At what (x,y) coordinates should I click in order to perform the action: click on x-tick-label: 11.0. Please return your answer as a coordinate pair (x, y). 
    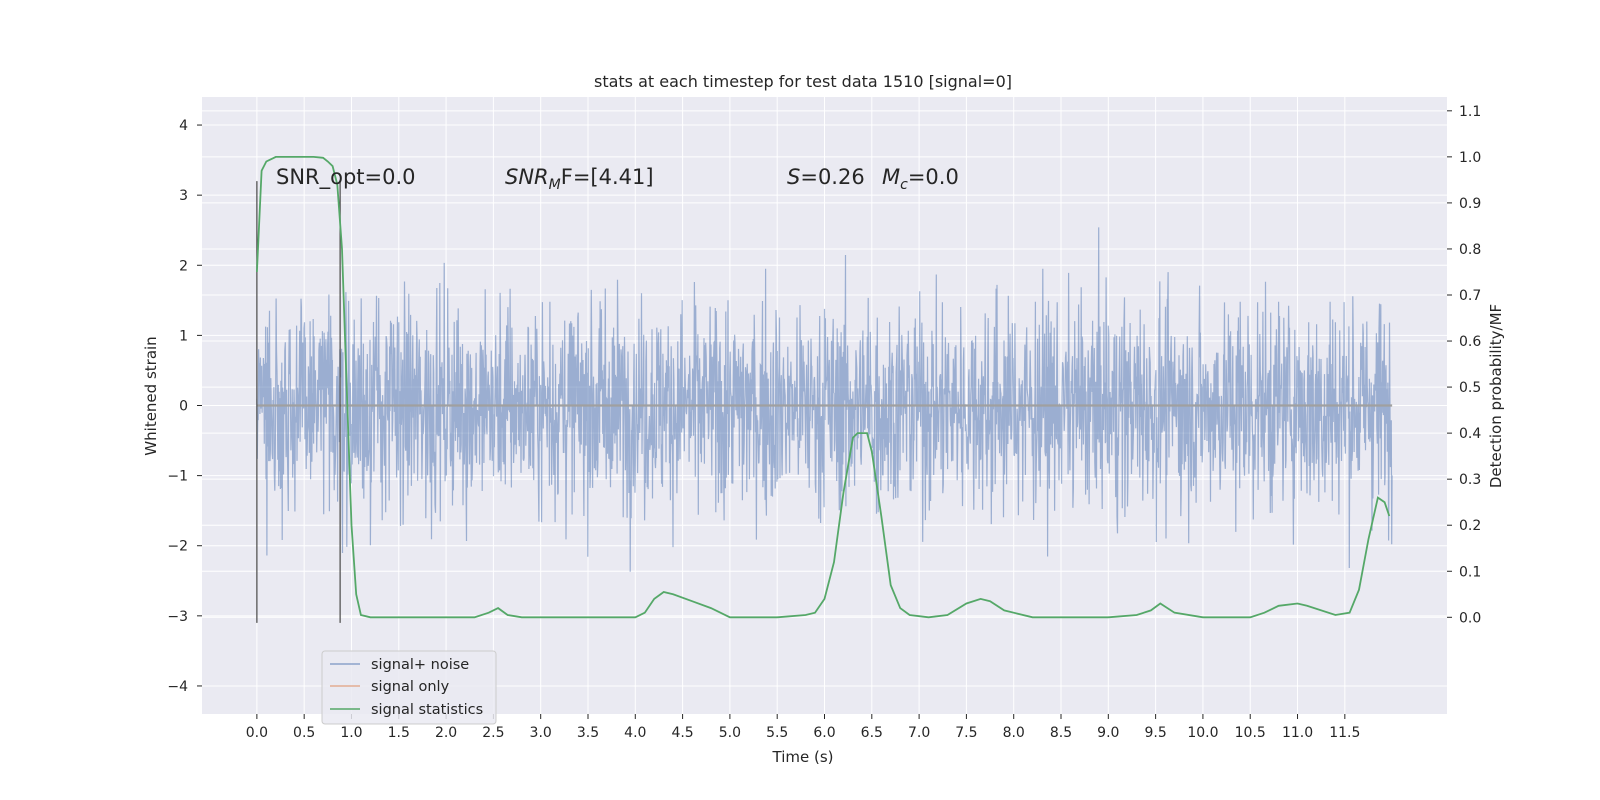
    Looking at the image, I should click on (1297, 733).